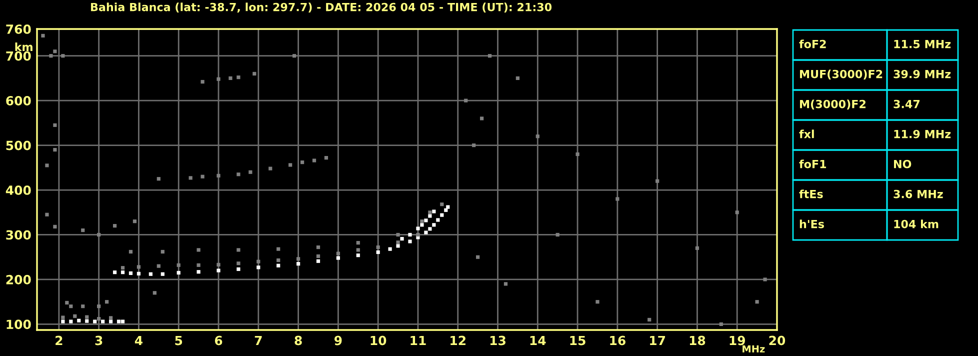 This screenshot has width=978, height=356. I want to click on y-tick-label: 200, so click(18, 279).